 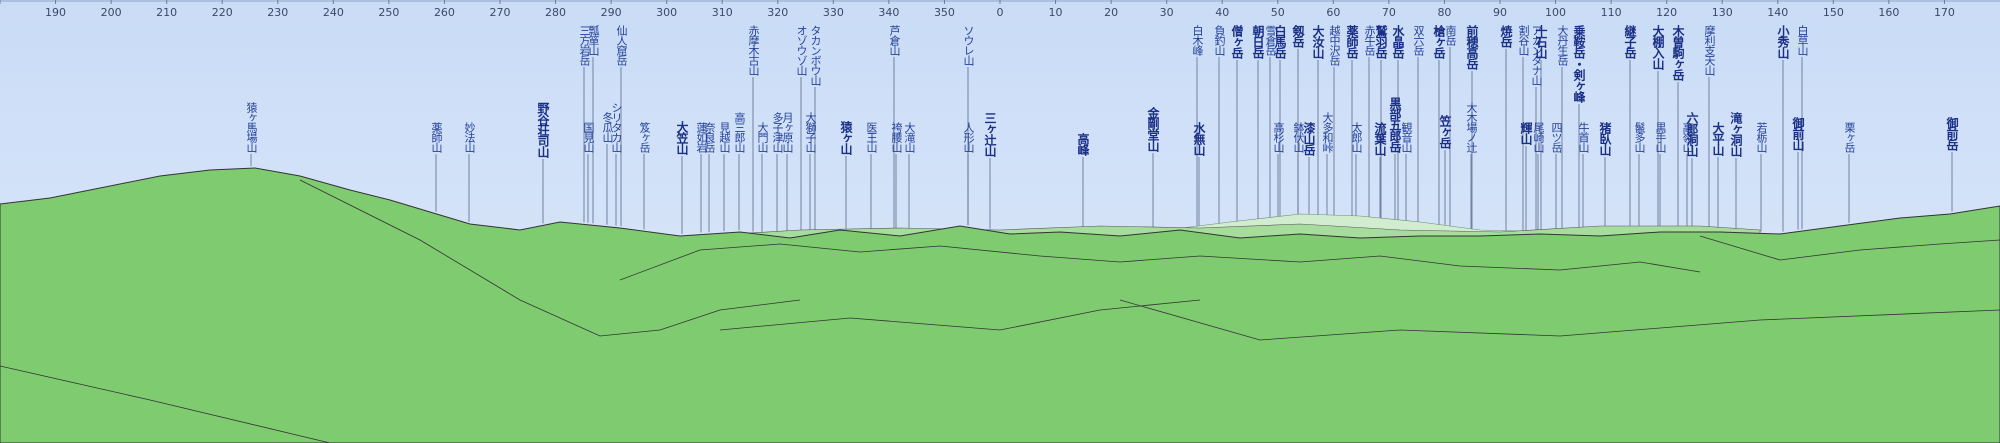 What do you see at coordinates (1761, 137) in the screenshot?
I see `peak-label: 若栃山` at bounding box center [1761, 137].